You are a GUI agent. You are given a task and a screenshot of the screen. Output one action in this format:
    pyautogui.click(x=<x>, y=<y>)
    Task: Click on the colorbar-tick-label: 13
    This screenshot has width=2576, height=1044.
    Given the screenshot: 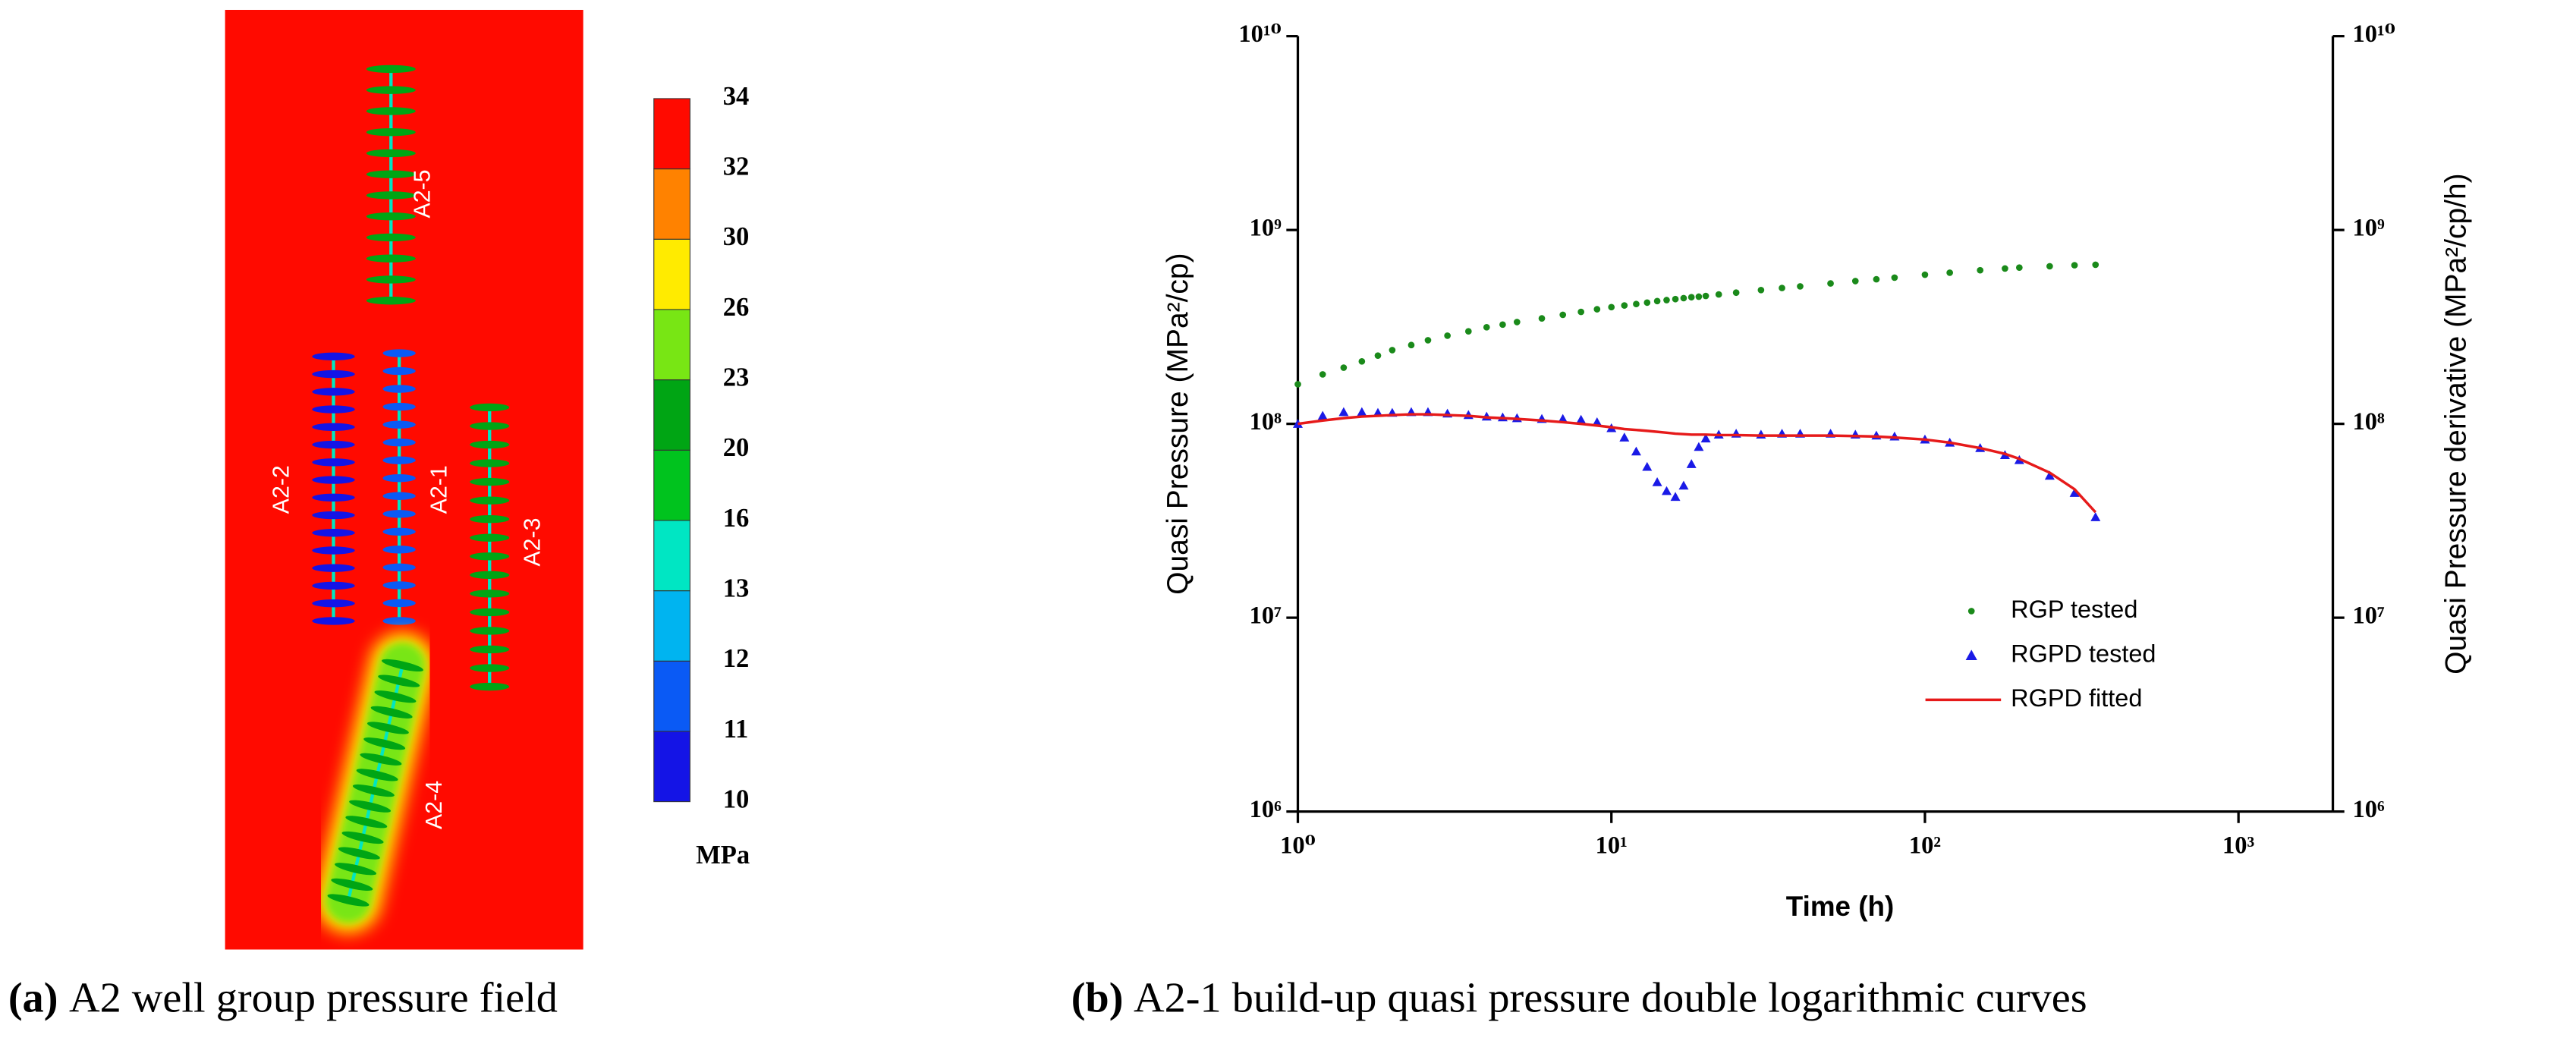 What is the action you would take?
    pyautogui.click(x=736, y=588)
    